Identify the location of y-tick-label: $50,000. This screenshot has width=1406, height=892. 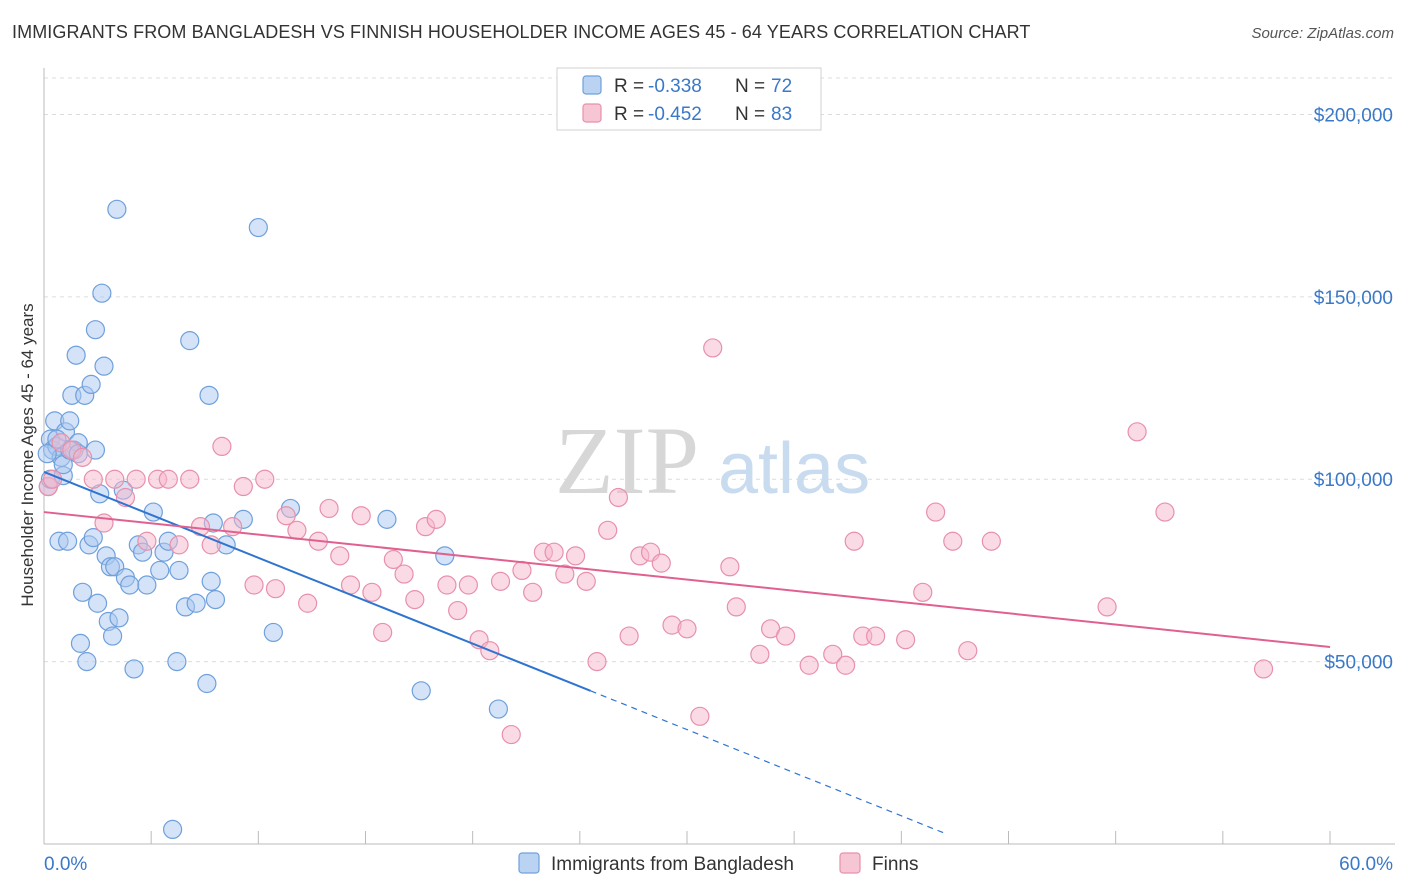
(1358, 663).